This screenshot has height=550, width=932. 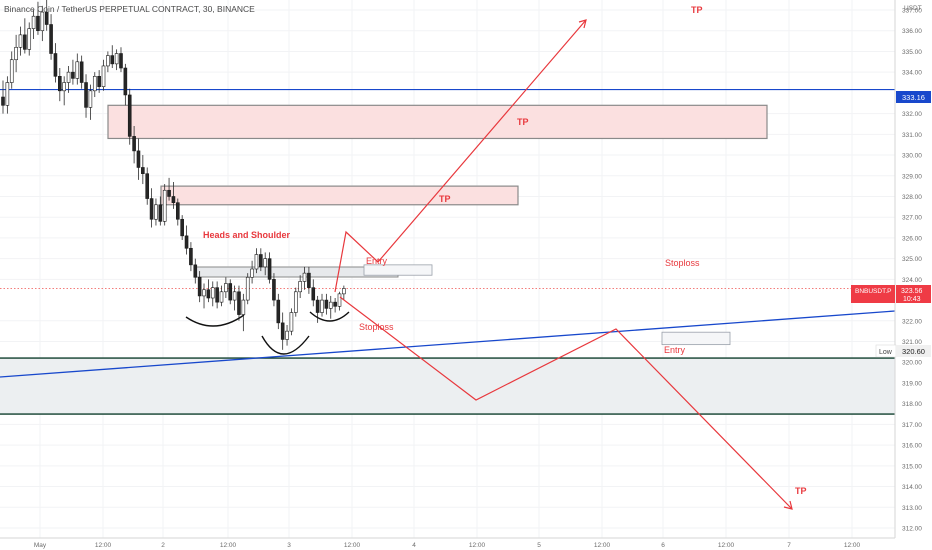 What do you see at coordinates (697, 10) in the screenshot?
I see `tp-label-top: TP` at bounding box center [697, 10].